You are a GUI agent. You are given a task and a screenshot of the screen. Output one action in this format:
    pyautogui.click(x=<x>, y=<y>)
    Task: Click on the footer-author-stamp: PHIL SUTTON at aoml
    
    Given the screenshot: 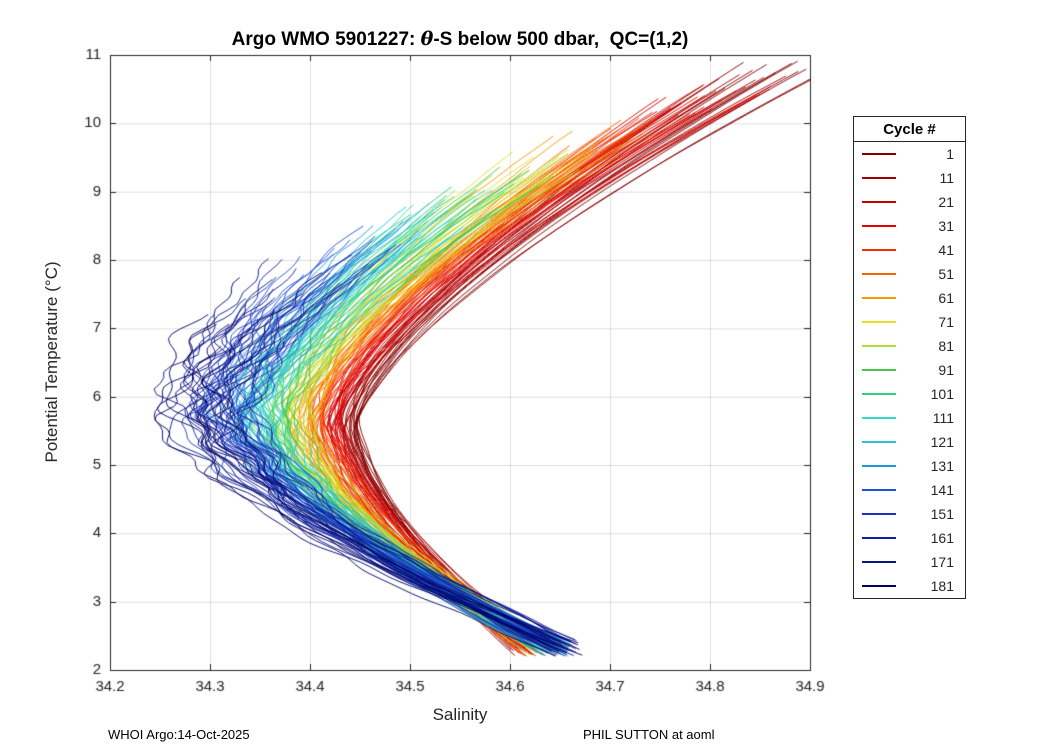 What is the action you would take?
    pyautogui.click(x=649, y=734)
    